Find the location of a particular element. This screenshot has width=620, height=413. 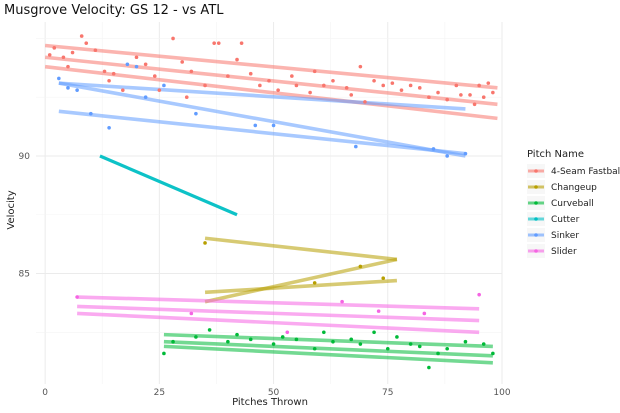

legend-label-slider: Slider is located at coordinates (564, 252).